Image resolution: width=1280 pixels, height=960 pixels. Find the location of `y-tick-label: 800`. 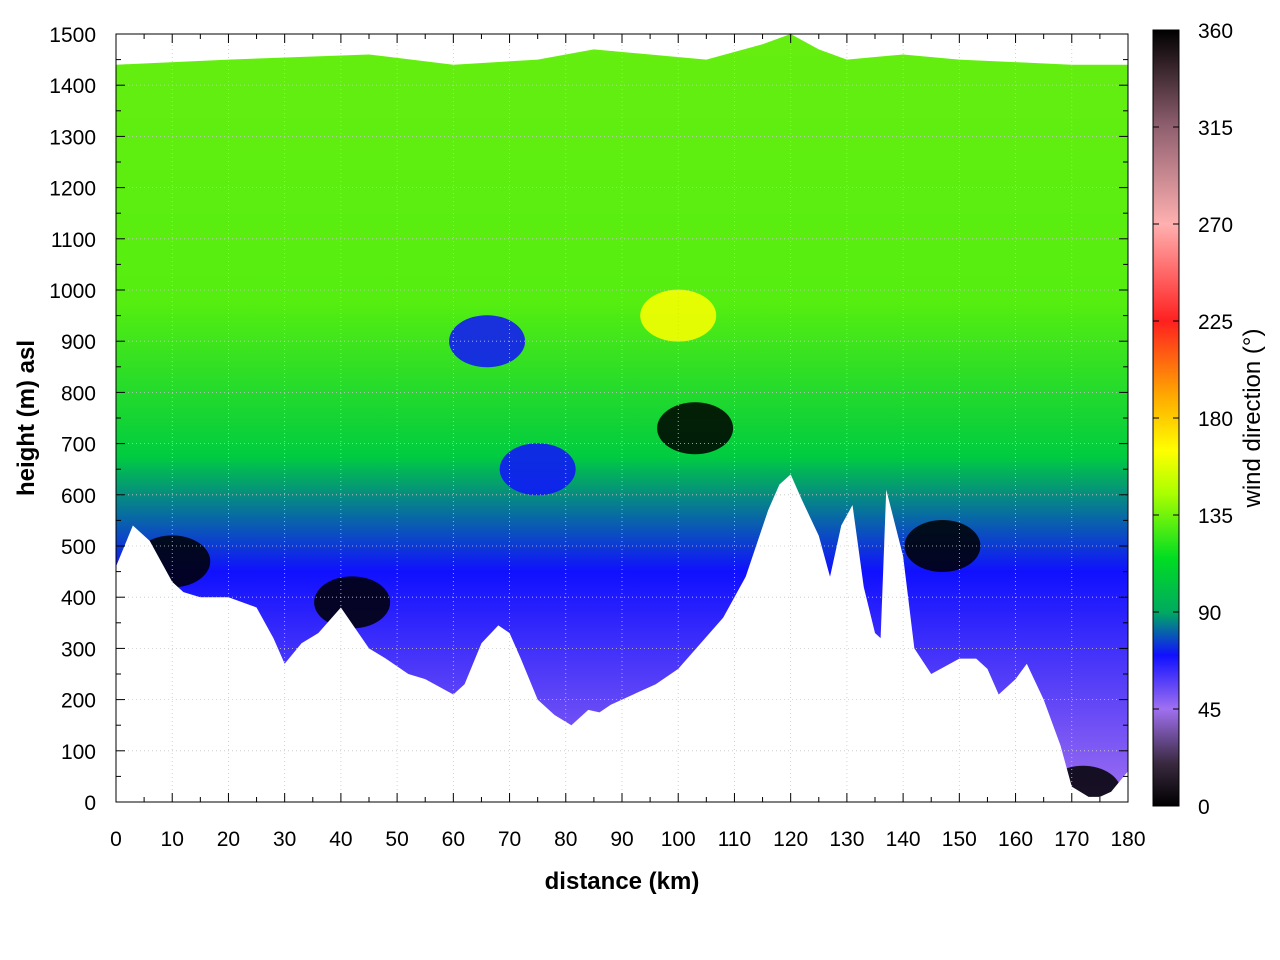

y-tick-label: 800 is located at coordinates (78, 393).